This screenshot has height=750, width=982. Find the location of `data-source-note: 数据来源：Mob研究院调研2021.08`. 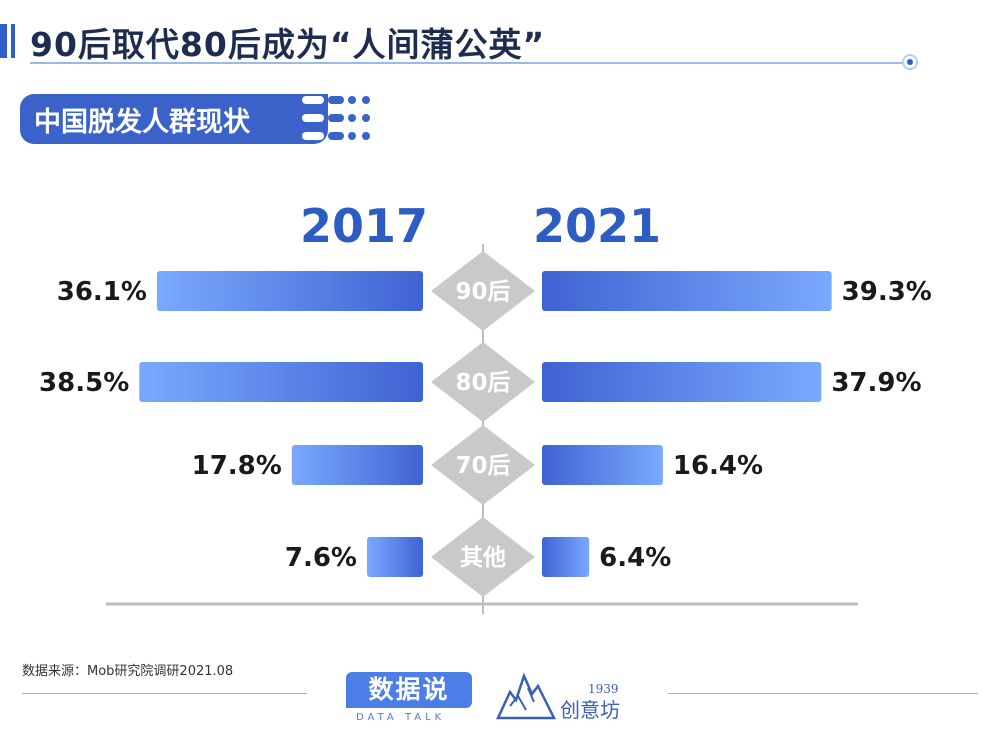

data-source-note: 数据来源：Mob研究院调研2021.08 is located at coordinates (128, 671).